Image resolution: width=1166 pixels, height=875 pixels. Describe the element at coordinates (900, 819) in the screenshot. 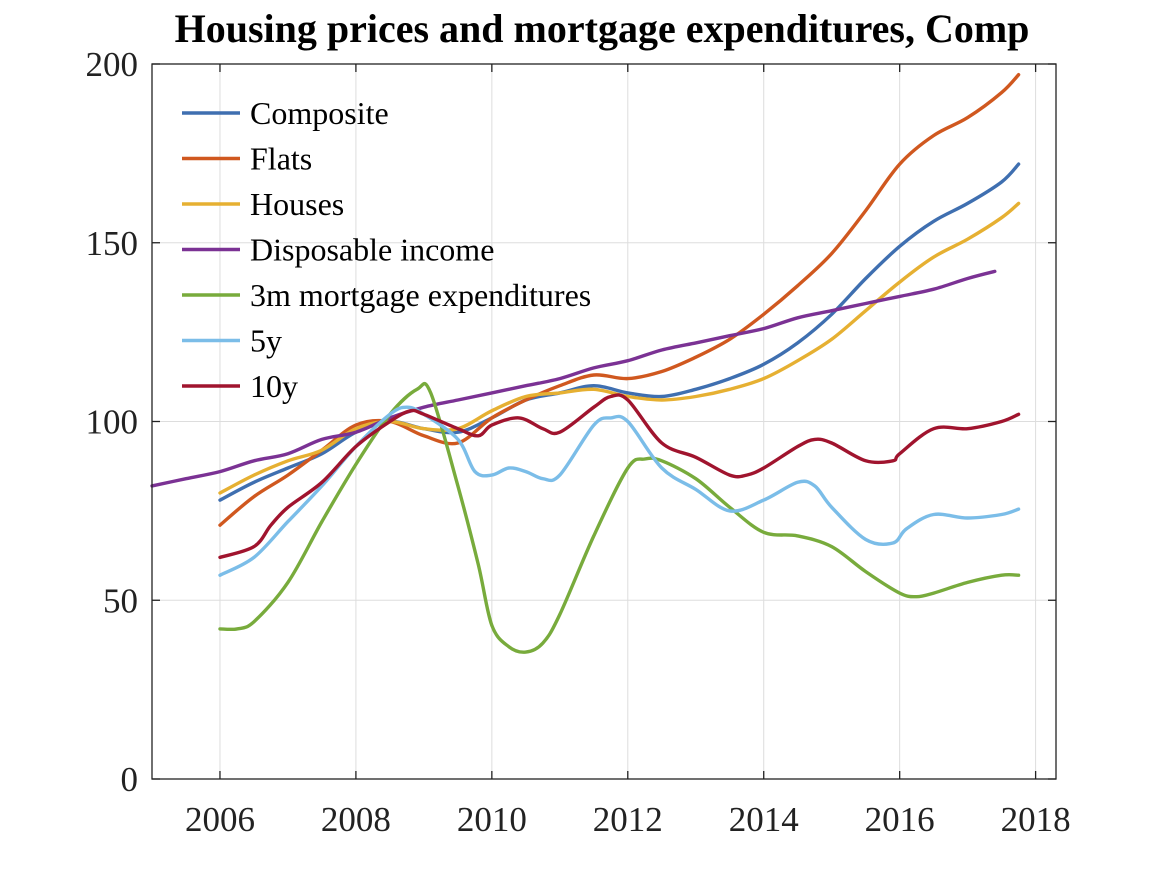

I see `x-tick-label: 2016` at that location.